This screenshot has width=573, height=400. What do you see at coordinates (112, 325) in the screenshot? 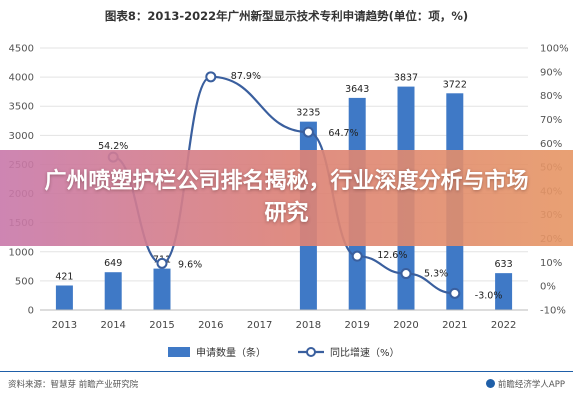
I see `x-tick-label: 2014` at bounding box center [112, 325].